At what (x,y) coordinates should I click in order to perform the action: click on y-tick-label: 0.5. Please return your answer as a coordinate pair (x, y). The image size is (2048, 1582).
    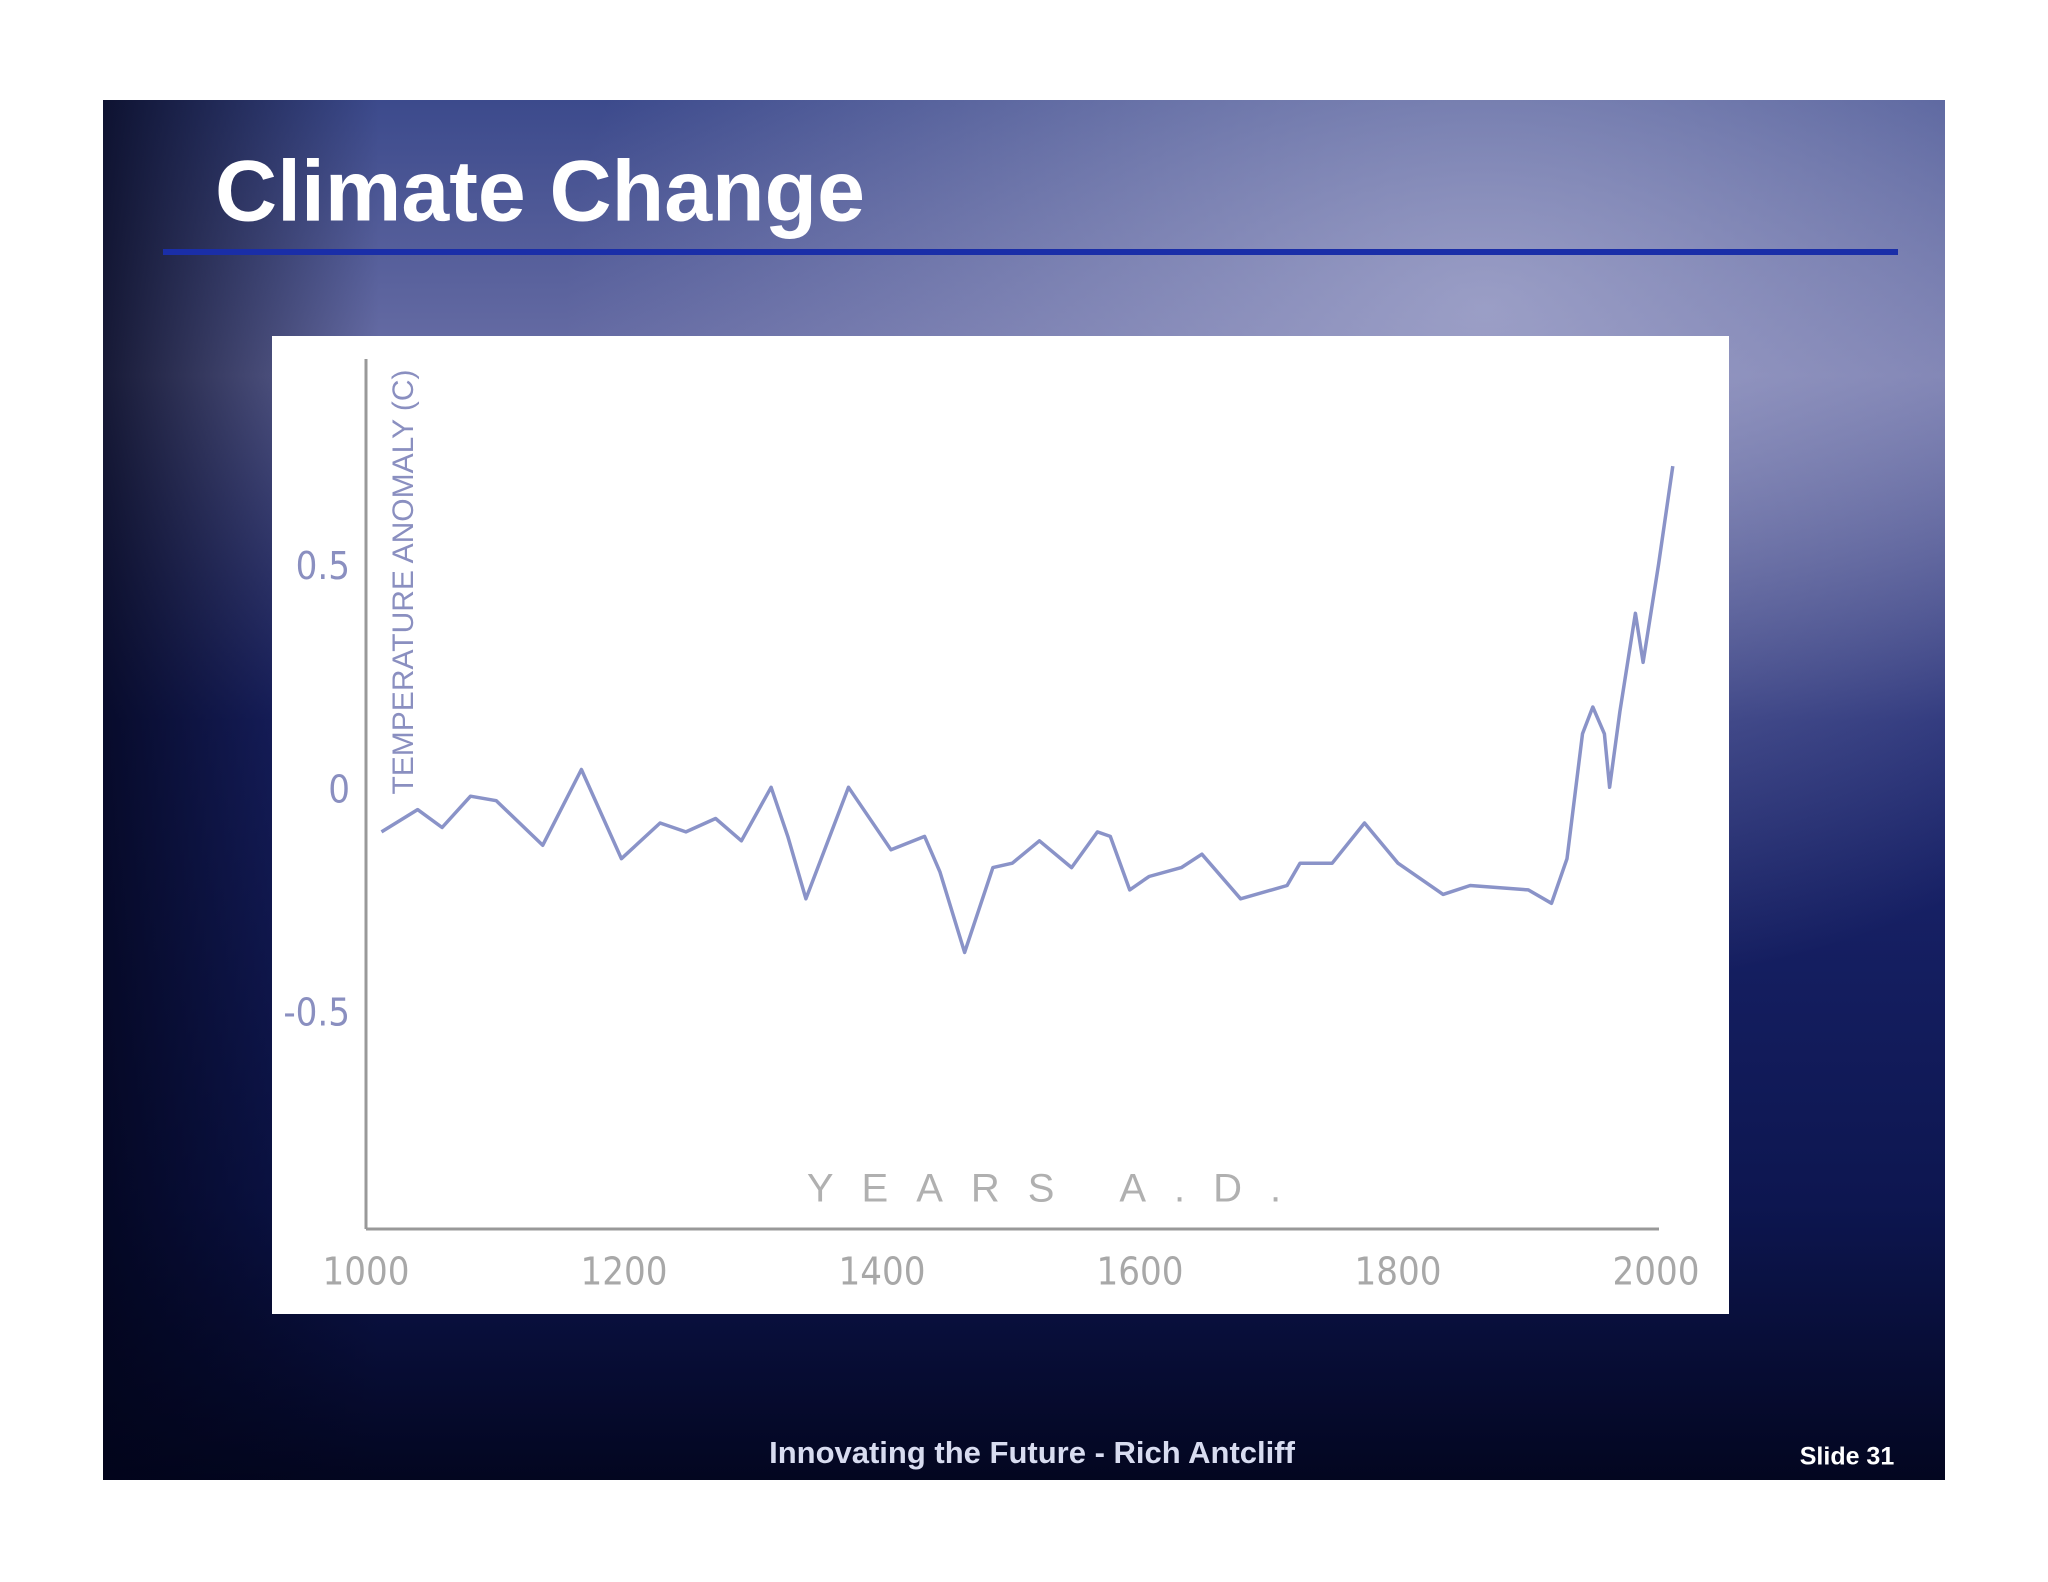
    Looking at the image, I should click on (323, 566).